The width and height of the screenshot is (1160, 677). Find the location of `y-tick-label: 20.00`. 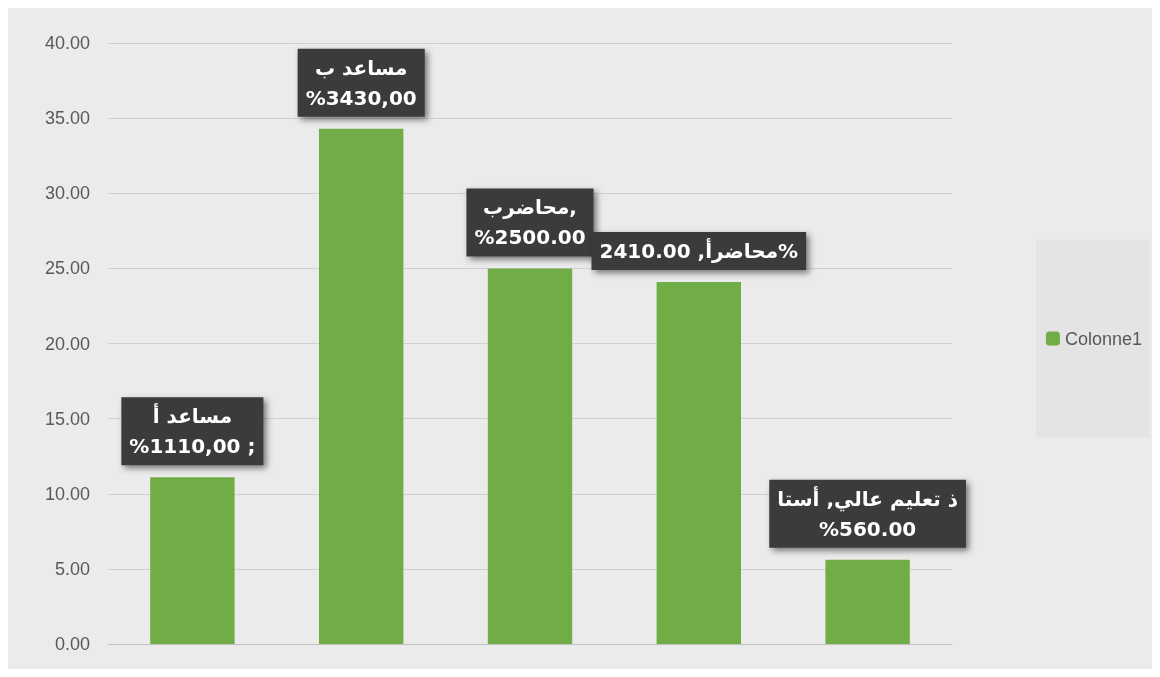

y-tick-label: 20.00 is located at coordinates (67, 343).